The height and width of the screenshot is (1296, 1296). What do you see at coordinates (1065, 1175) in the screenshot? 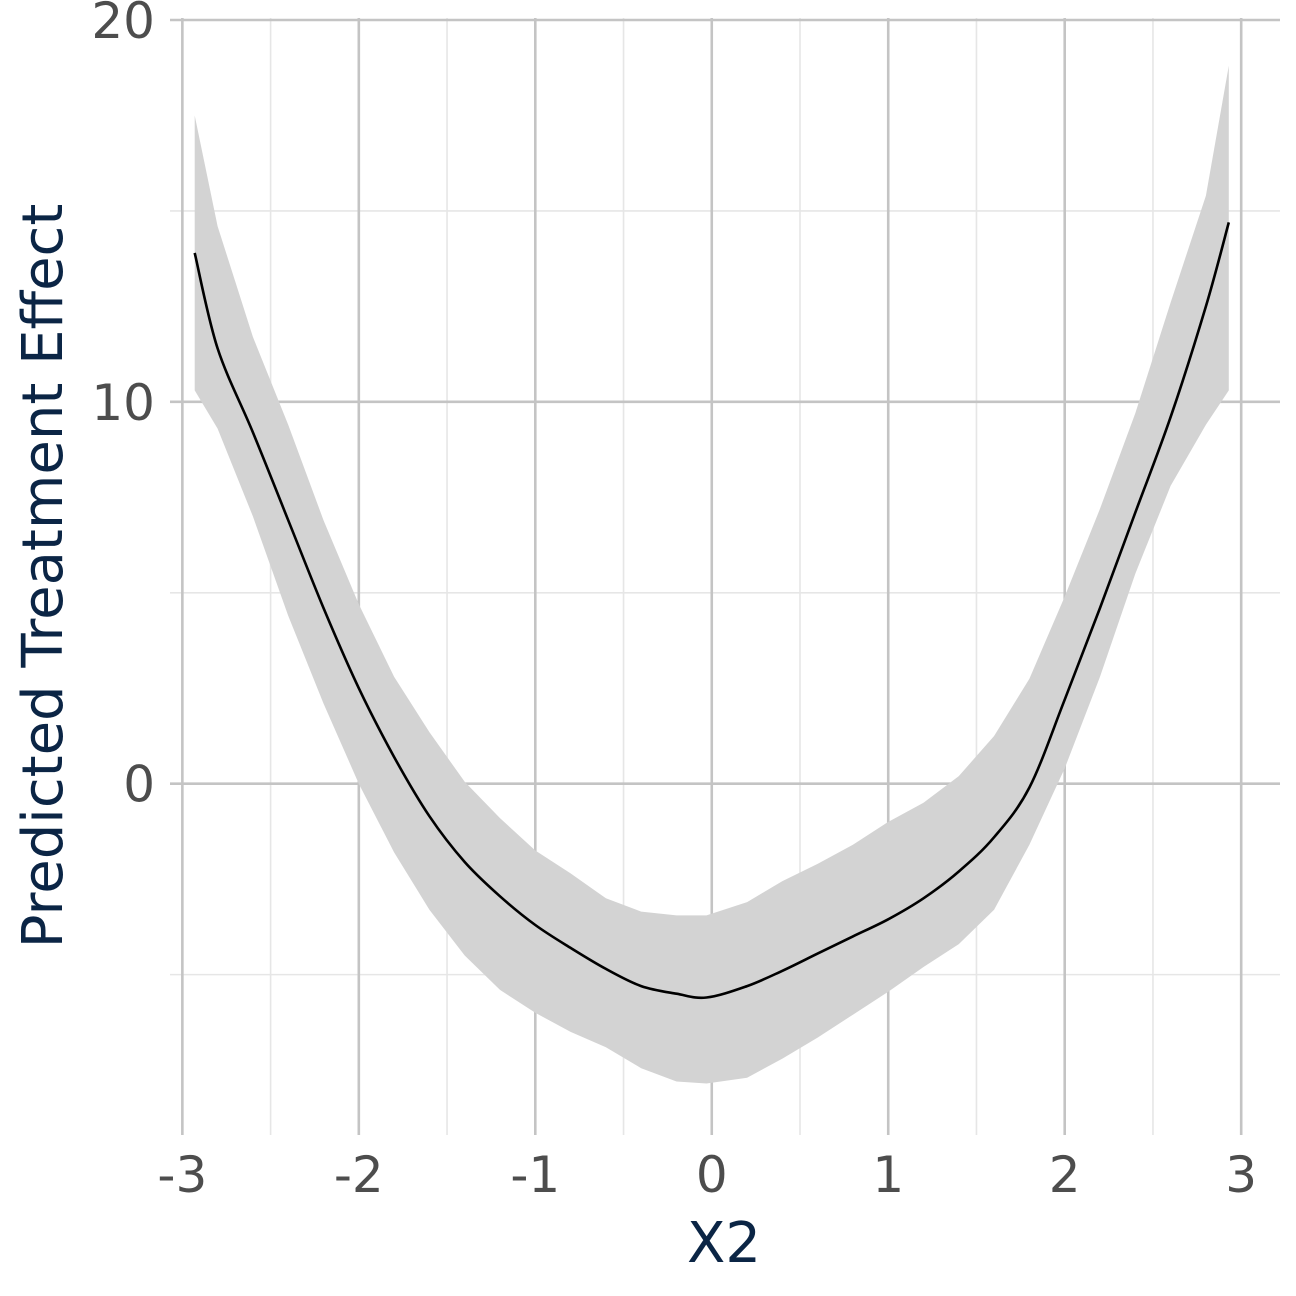
I see `x-tick-label: 2` at bounding box center [1065, 1175].